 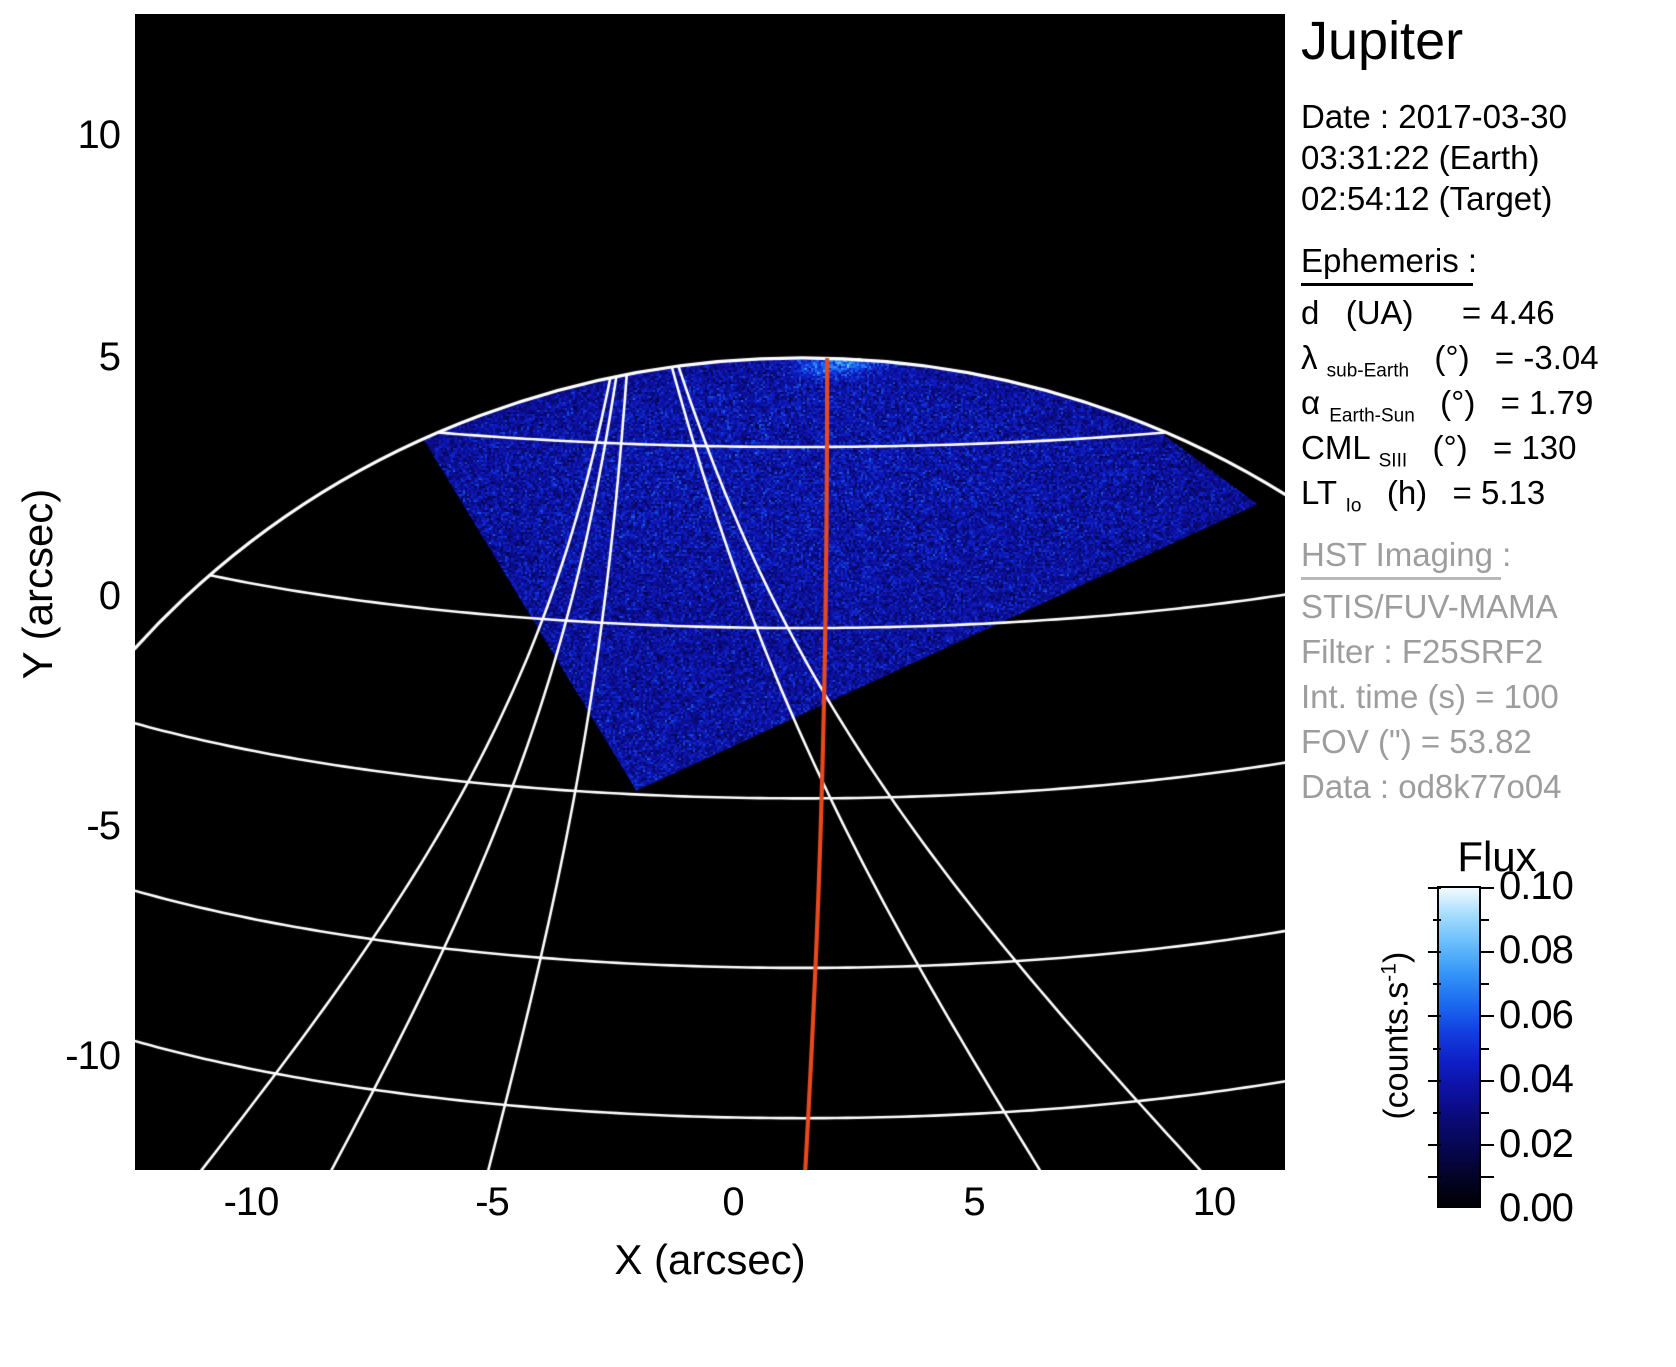 I want to click on ephemeris-row-phase-angle: α Earth-Sun (°) = 1.79, so click(x=1447, y=409).